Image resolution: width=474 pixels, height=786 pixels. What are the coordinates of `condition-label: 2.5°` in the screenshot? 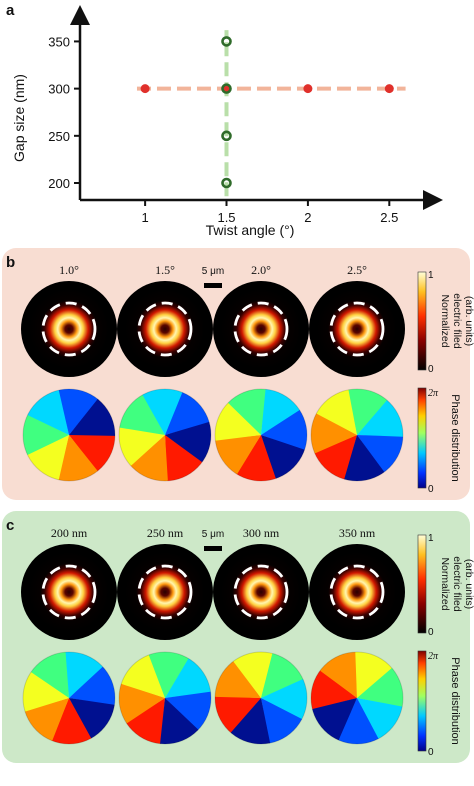 It's located at (357, 270).